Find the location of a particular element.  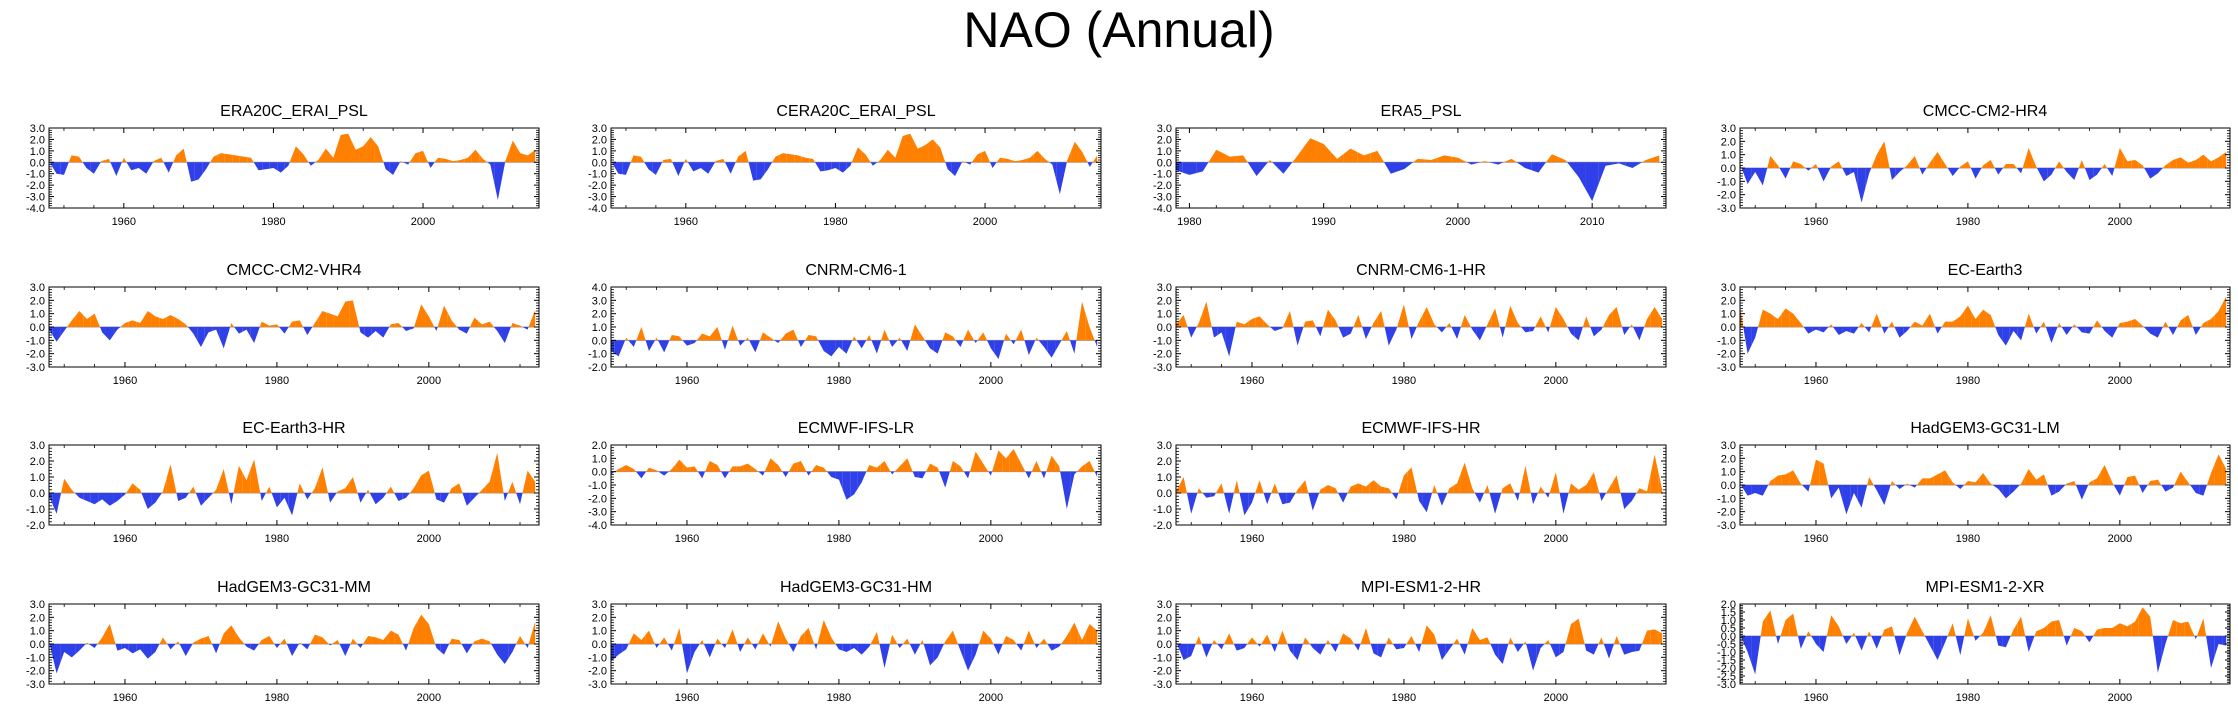

x-tick-label: 1960 is located at coordinates (1816, 222).